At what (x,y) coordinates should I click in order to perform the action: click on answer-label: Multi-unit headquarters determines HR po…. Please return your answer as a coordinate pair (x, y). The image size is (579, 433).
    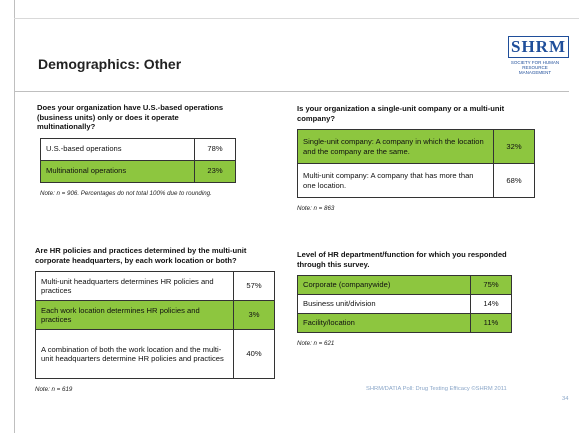
    Looking at the image, I should click on (134, 286).